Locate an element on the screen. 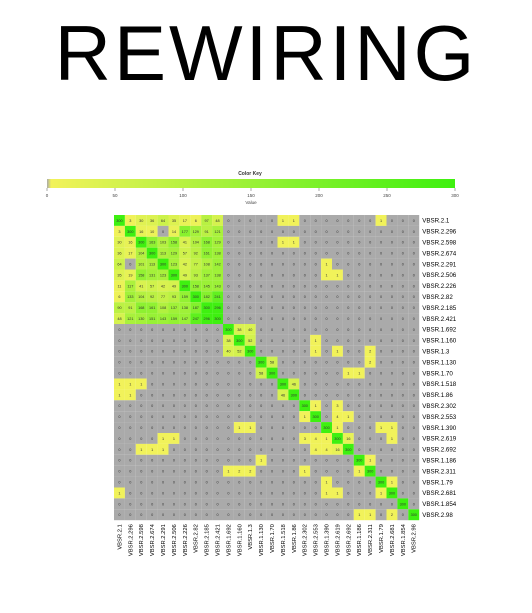 This screenshot has height=613, width=532. heatmap-cell-label: 4 is located at coordinates (316, 439).